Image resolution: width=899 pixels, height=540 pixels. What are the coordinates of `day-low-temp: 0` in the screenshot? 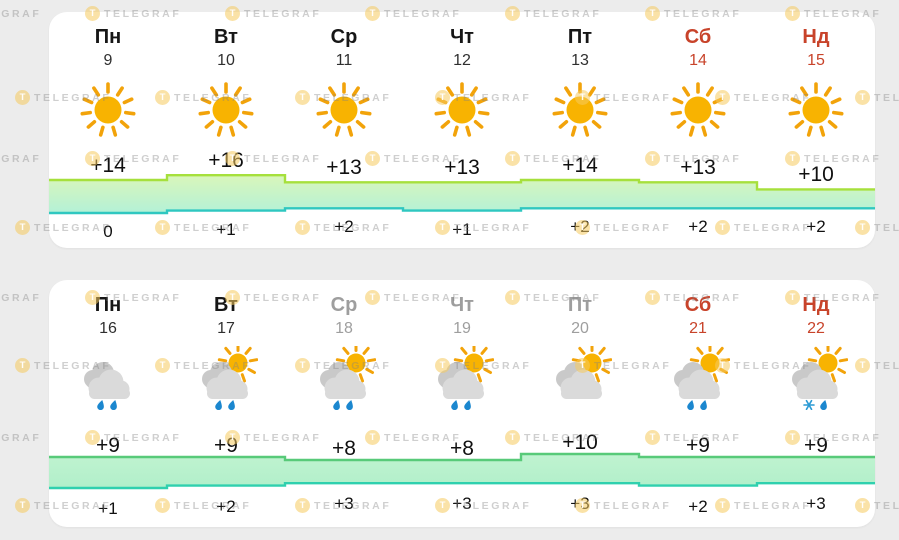 It's located at (108, 231).